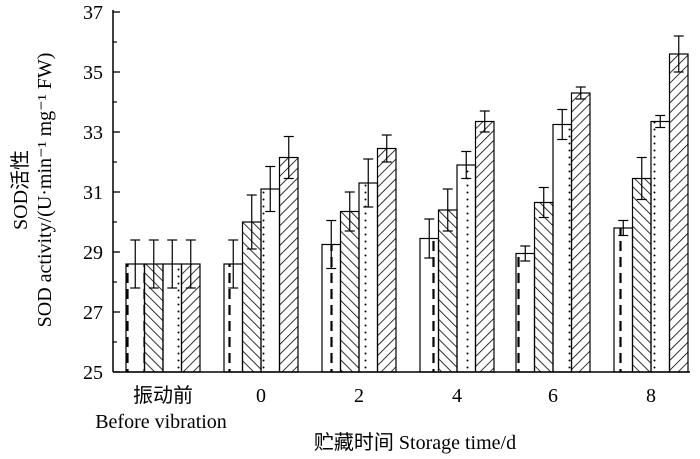  Describe the element at coordinates (457, 396) in the screenshot. I see `x-tick-label-3: 4` at that location.